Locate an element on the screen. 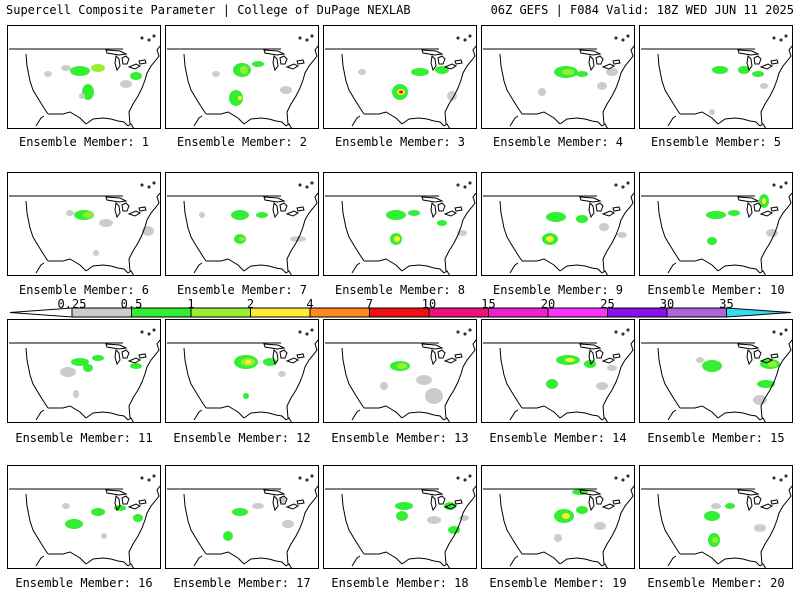 This screenshot has height=600, width=800. colorbar-tick-label: 30 is located at coordinates (667, 304).